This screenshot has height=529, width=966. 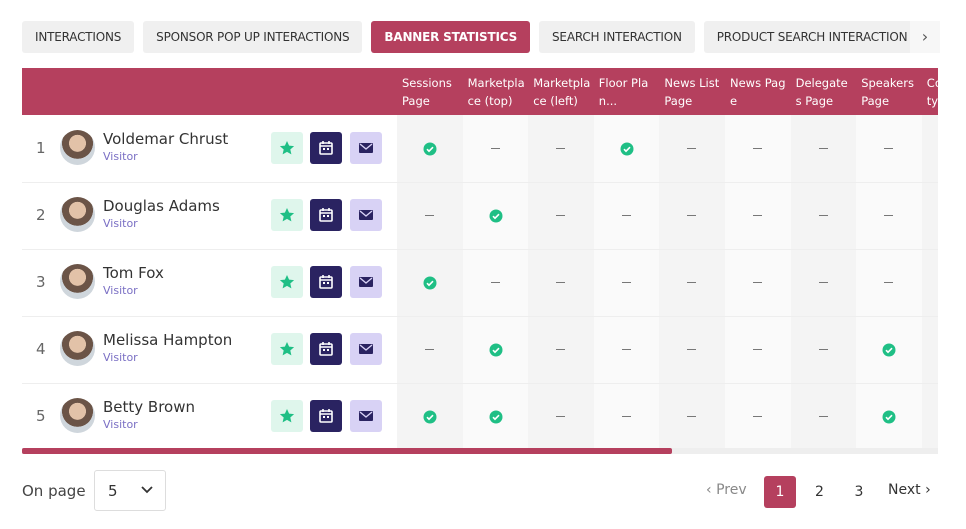 I want to click on page-size-value: 5, so click(x=113, y=491).